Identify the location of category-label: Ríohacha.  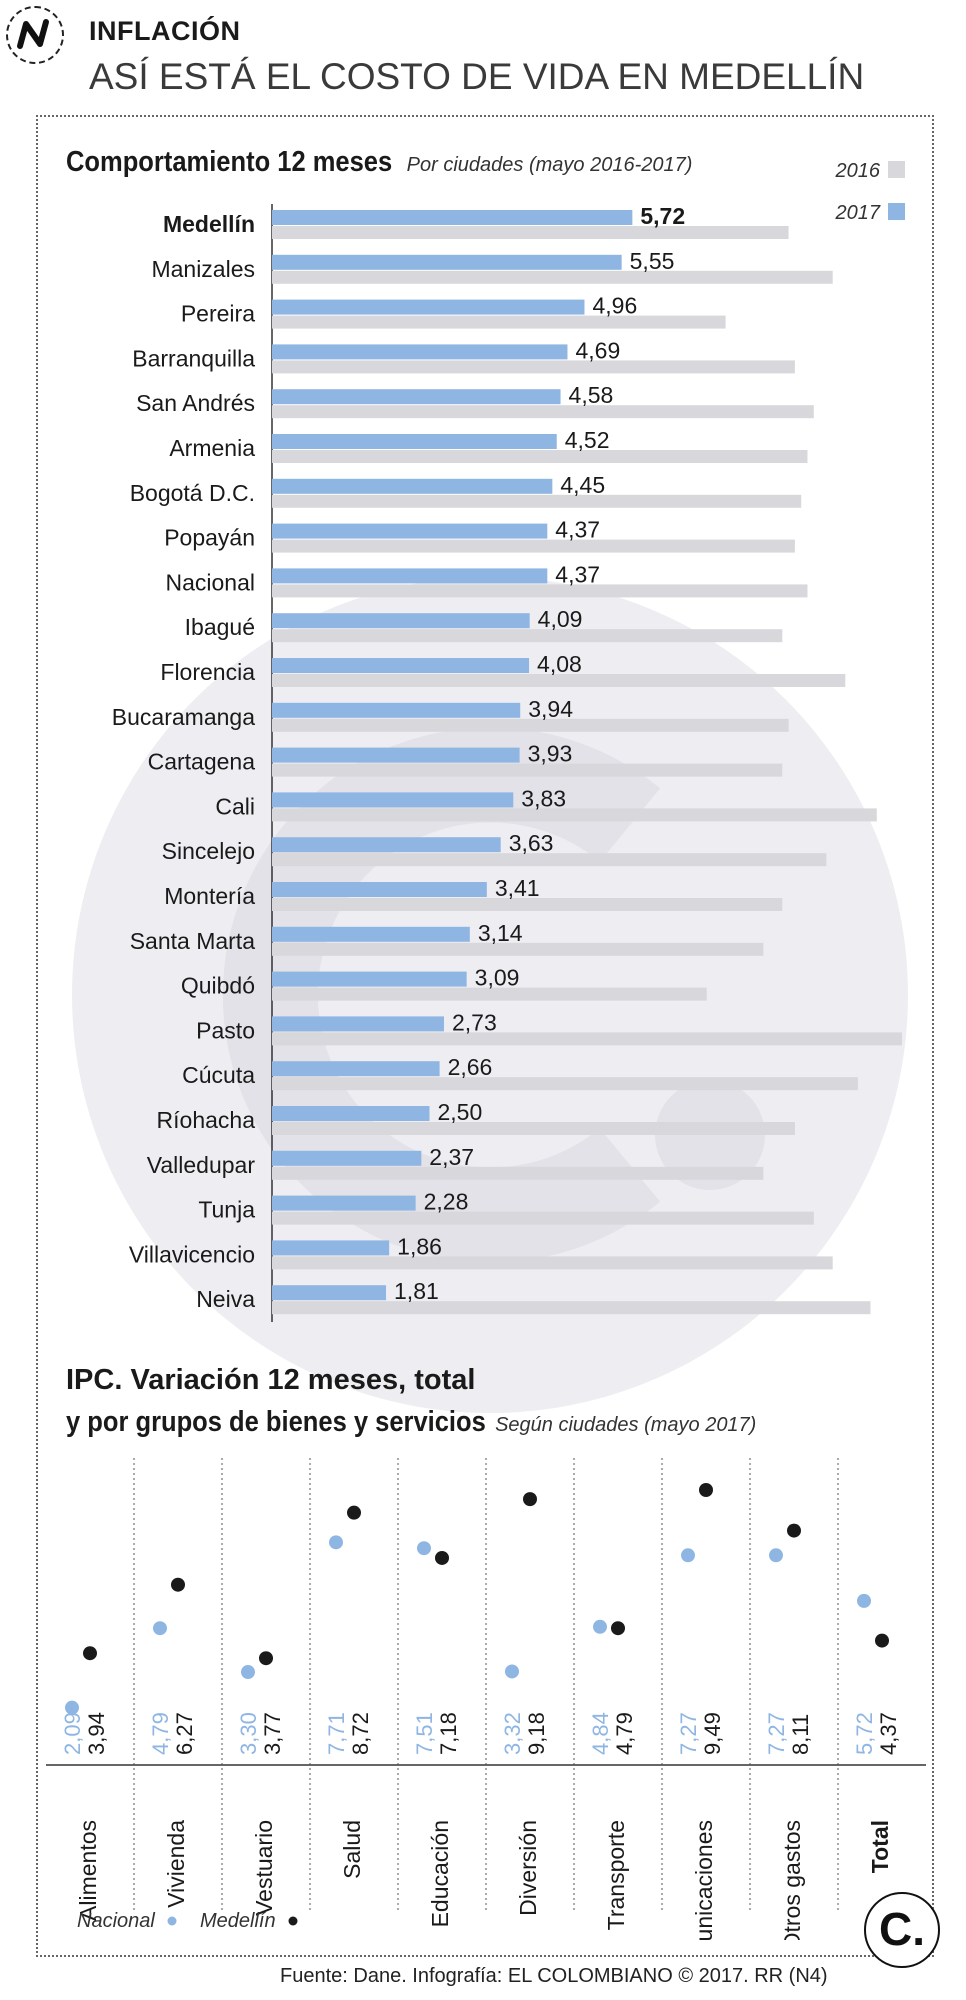
(206, 1120).